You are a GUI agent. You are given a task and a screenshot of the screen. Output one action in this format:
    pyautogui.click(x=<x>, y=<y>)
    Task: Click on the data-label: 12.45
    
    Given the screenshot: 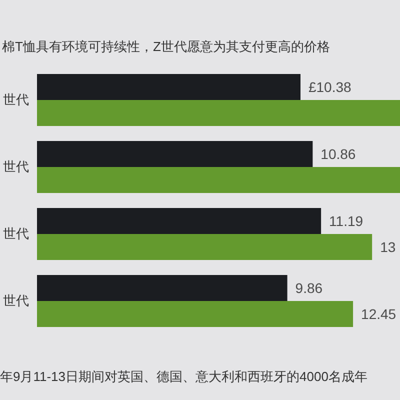 What is the action you would take?
    pyautogui.click(x=378, y=314)
    